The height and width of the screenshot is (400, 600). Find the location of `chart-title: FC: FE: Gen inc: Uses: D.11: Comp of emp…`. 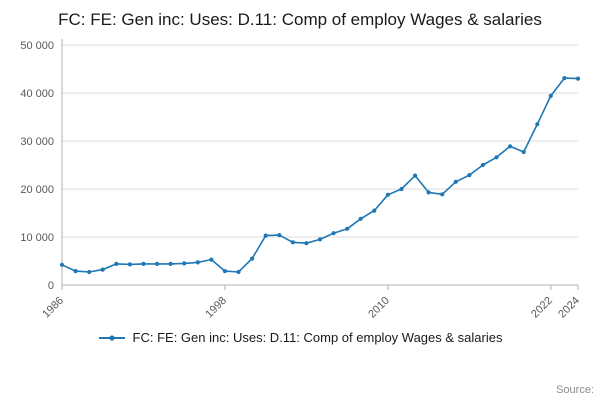

chart-title: FC: FE: Gen inc: Uses: D.11: Comp of emp… is located at coordinates (300, 19).